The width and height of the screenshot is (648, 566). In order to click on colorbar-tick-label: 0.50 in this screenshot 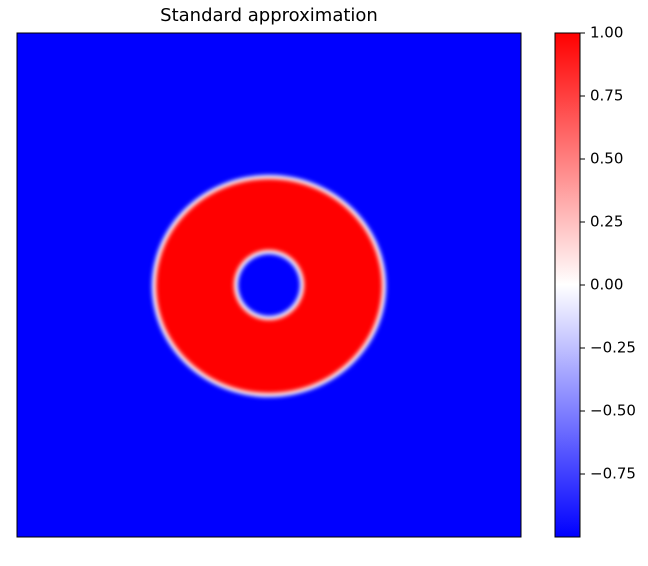, I will do `click(606, 159)`.